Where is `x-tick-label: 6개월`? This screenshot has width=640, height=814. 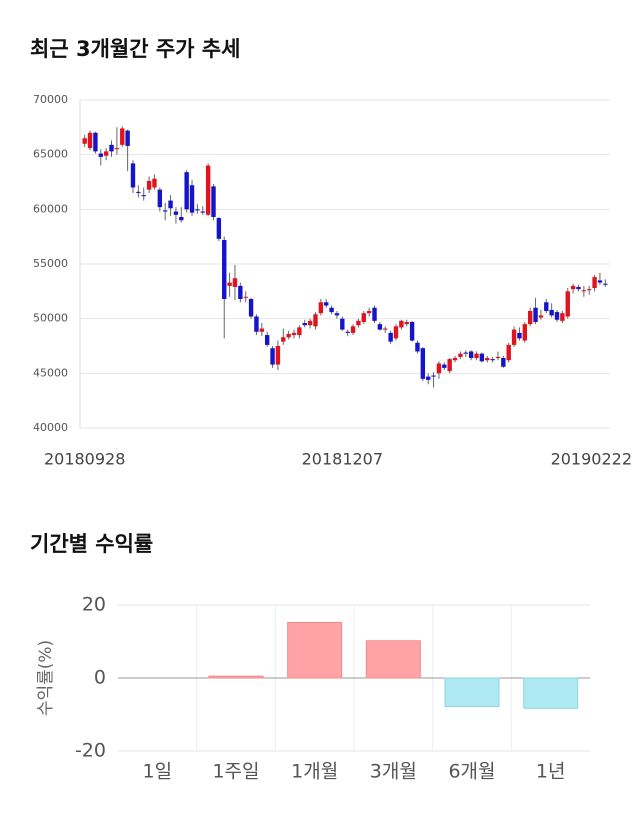 x-tick-label: 6개월 is located at coordinates (471, 772).